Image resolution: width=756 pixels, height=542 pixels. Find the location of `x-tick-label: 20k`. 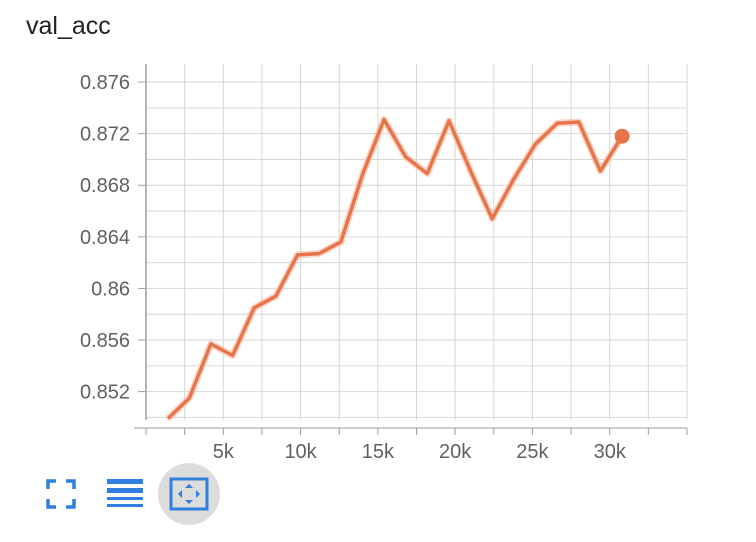

x-tick-label: 20k is located at coordinates (455, 450).